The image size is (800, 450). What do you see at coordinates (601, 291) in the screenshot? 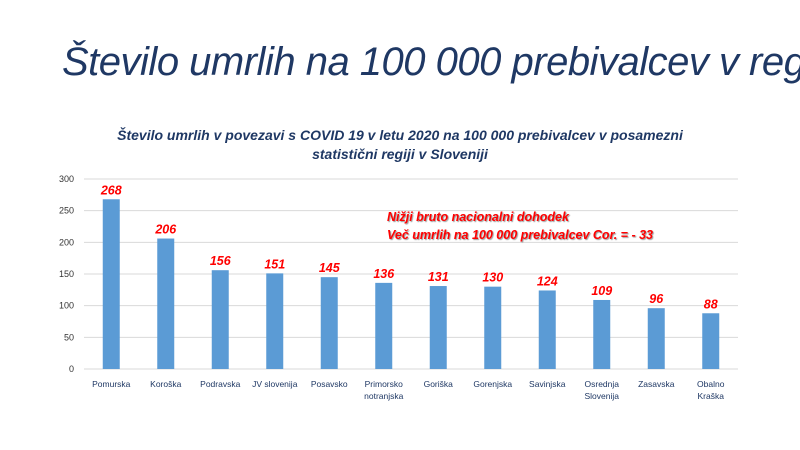
I see `data-label: 109` at bounding box center [601, 291].